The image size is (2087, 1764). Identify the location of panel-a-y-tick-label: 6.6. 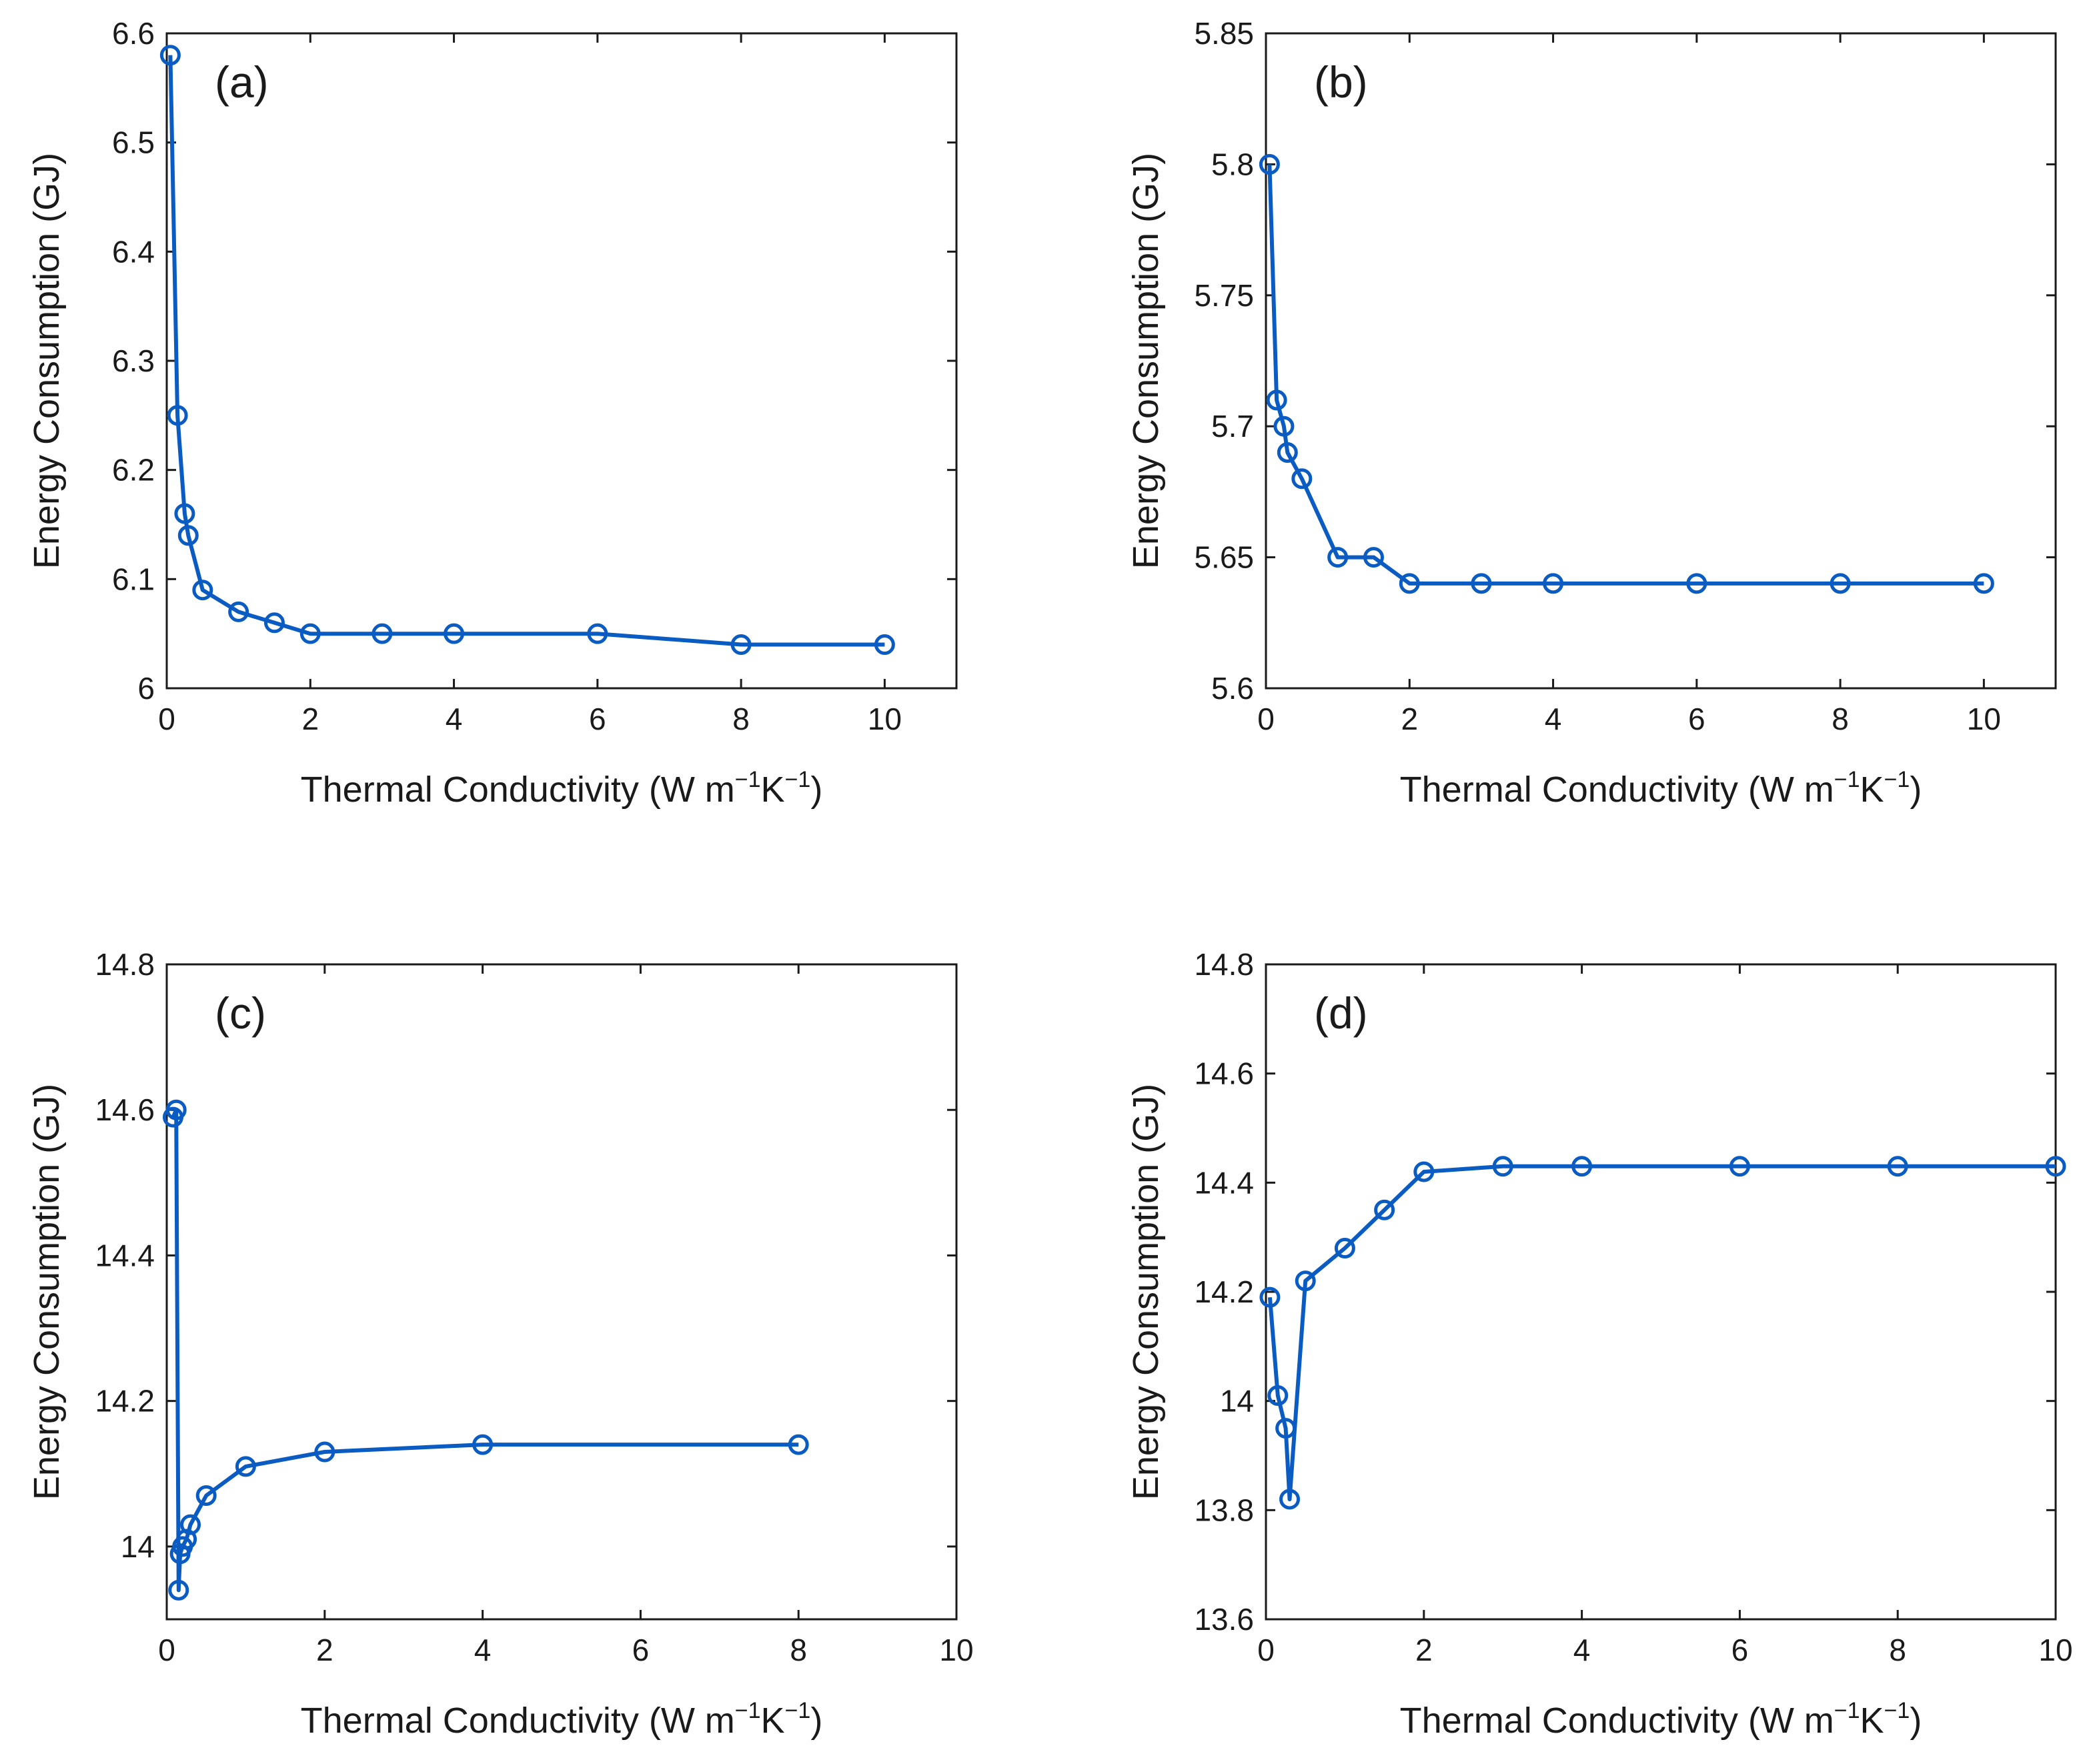
(133, 33).